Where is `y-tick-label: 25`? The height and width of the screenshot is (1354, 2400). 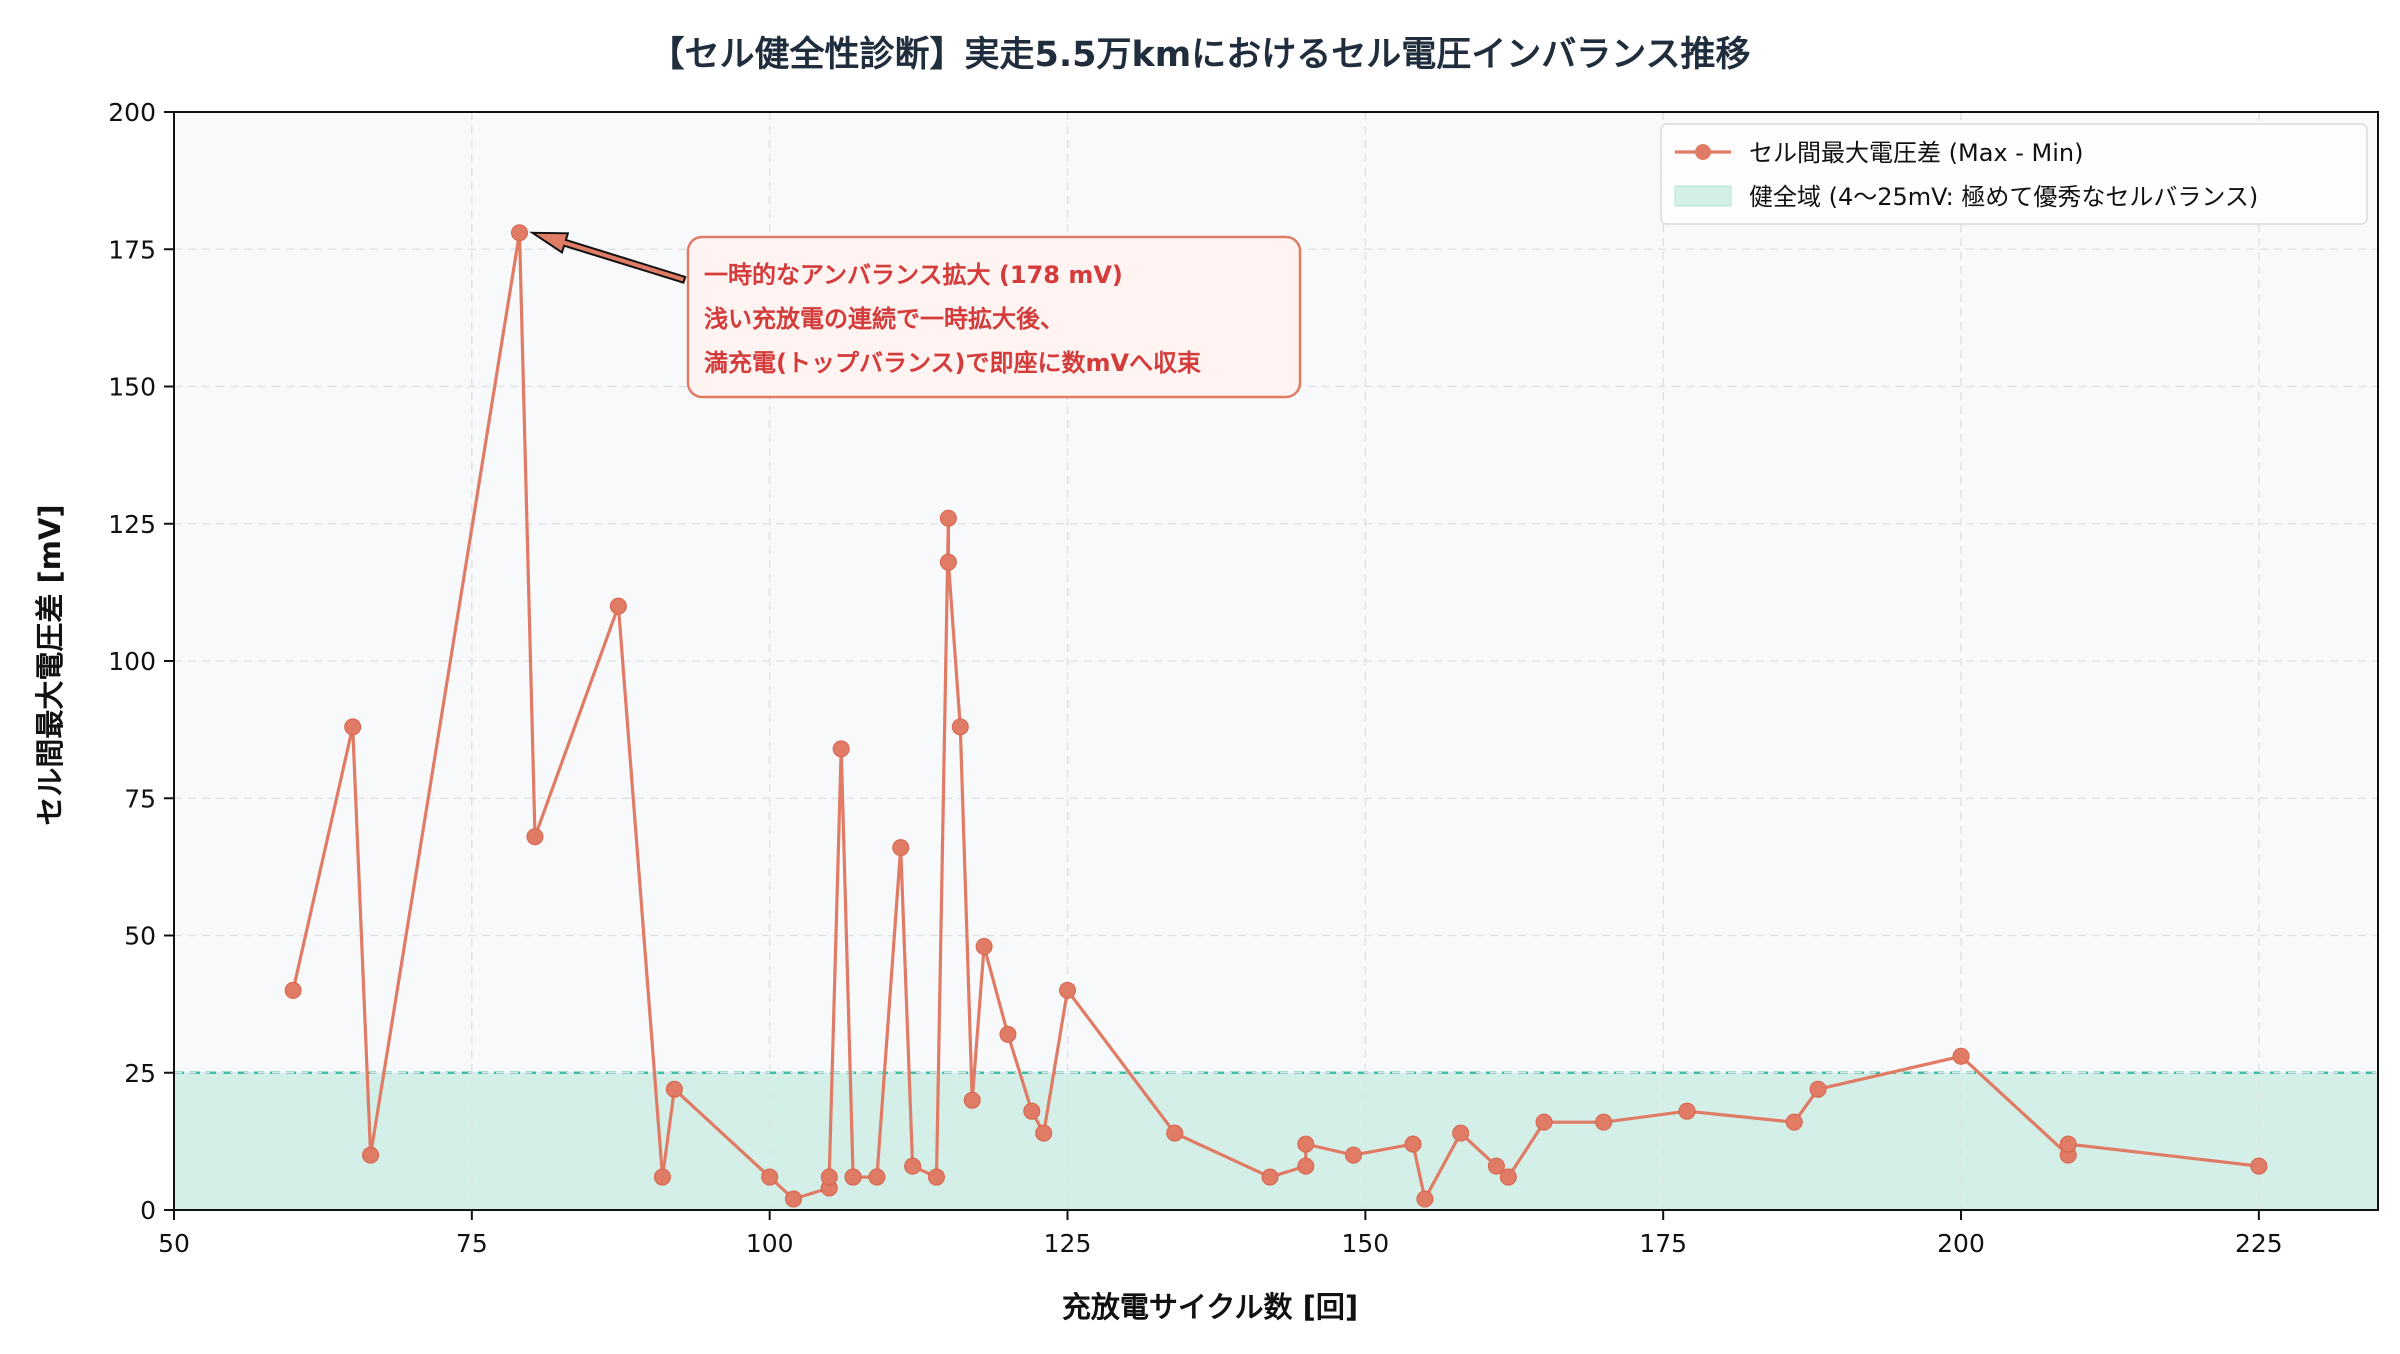 y-tick-label: 25 is located at coordinates (140, 1073).